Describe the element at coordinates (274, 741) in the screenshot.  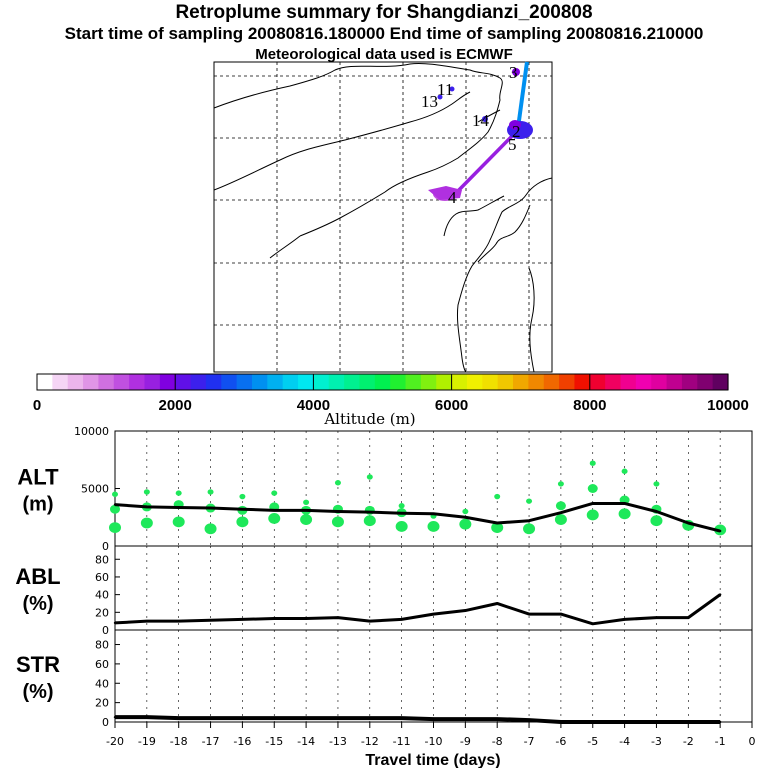
I see `x-tick-label: -15` at that location.